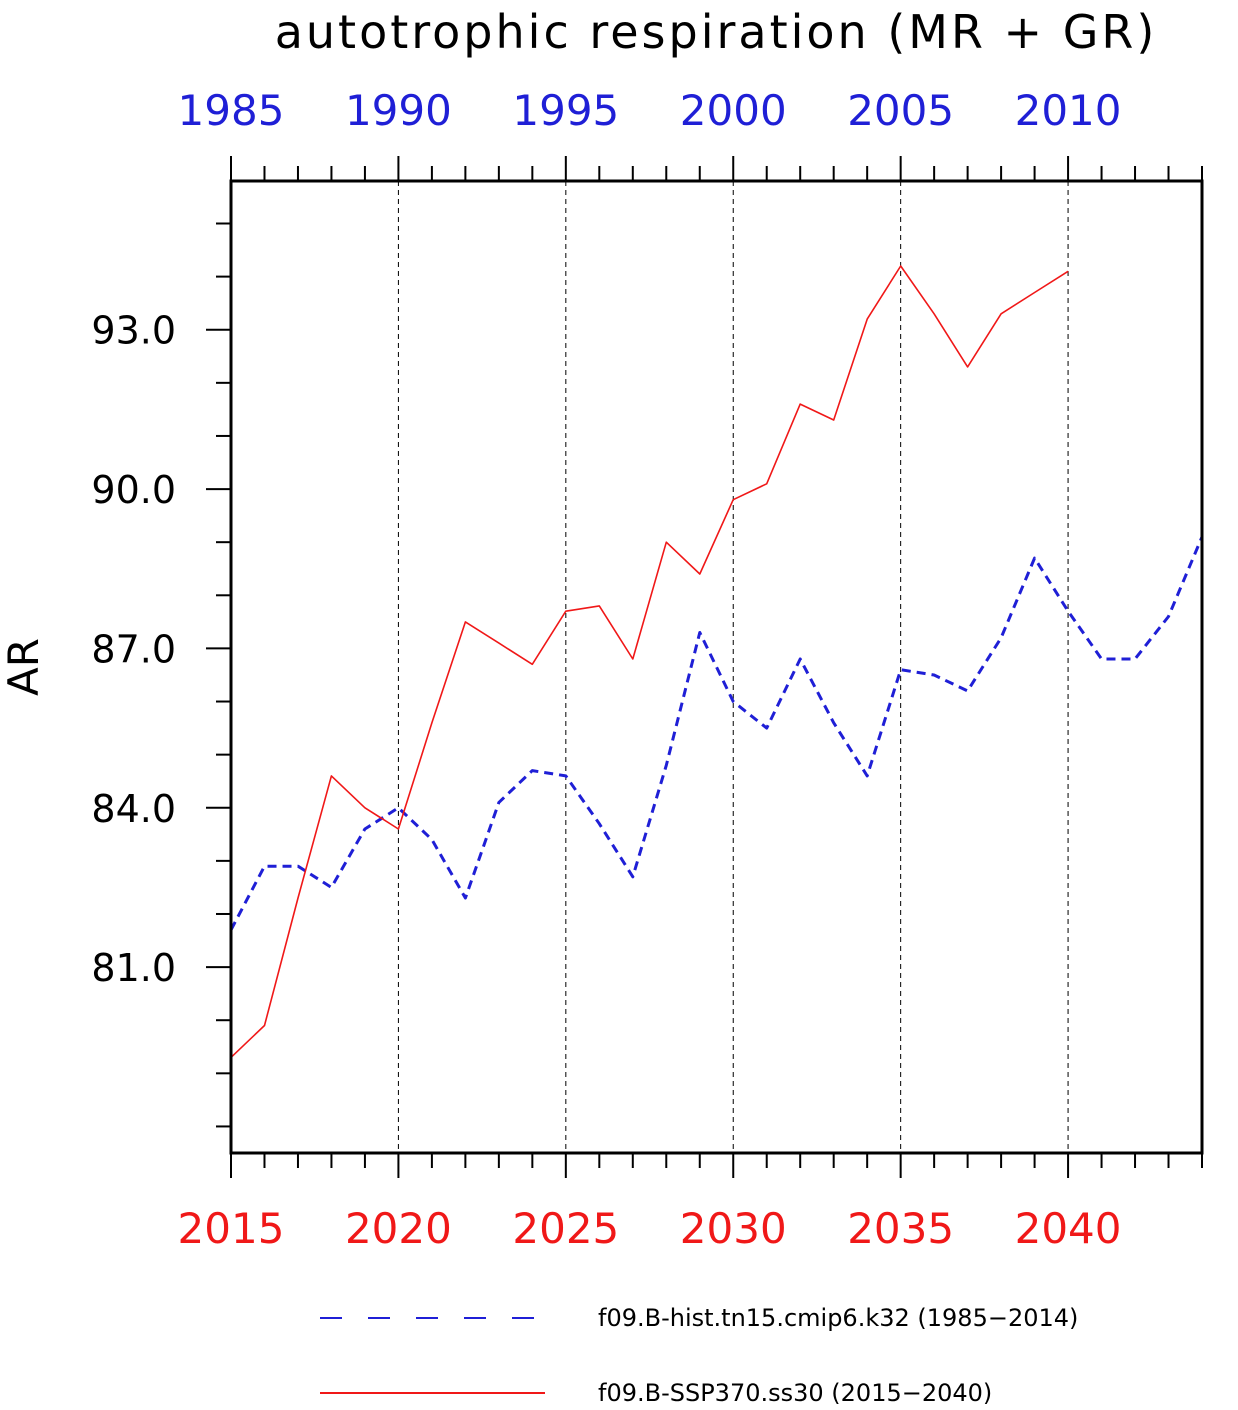 Image resolution: width=1238 pixels, height=1410 pixels. Describe the element at coordinates (795, 1393) in the screenshot. I see `legend-label-ssp370: f09.B-SSP370.ss30 (2015−2040)` at that location.